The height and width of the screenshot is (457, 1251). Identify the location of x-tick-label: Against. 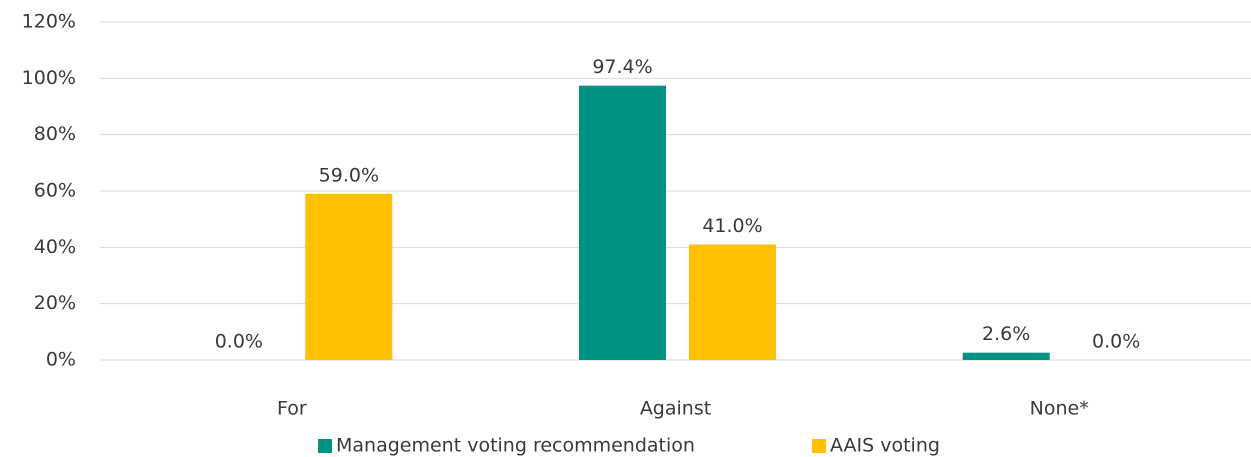
(675, 409).